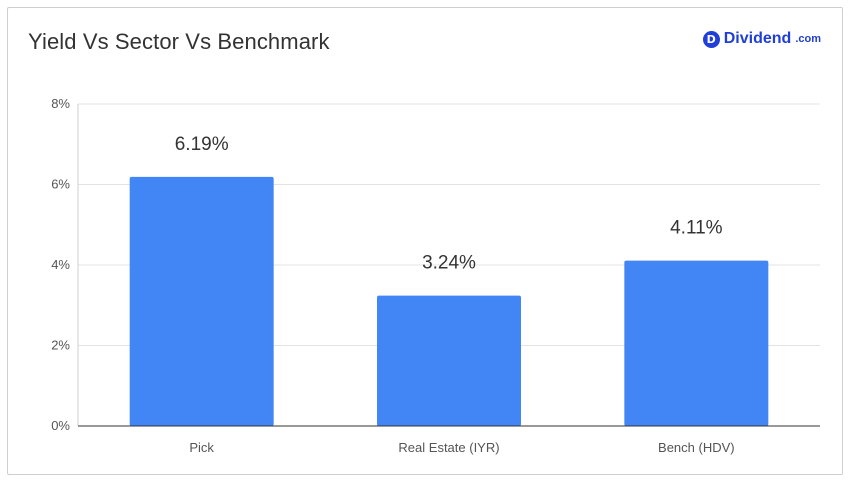 The height and width of the screenshot is (483, 851). Describe the element at coordinates (757, 38) in the screenshot. I see `brand-name: Dividend` at that location.